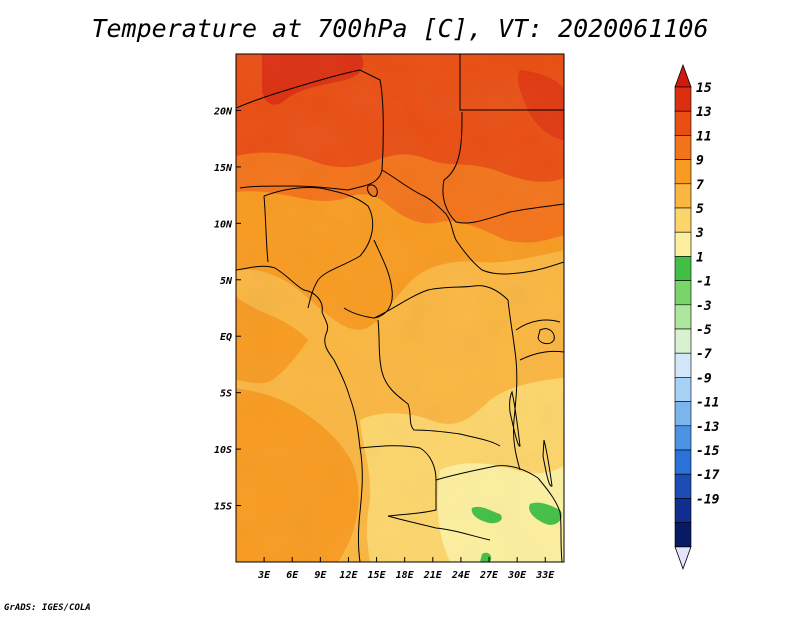  Describe the element at coordinates (515, 418) in the screenshot. I see `lake-tanganyika` at that location.